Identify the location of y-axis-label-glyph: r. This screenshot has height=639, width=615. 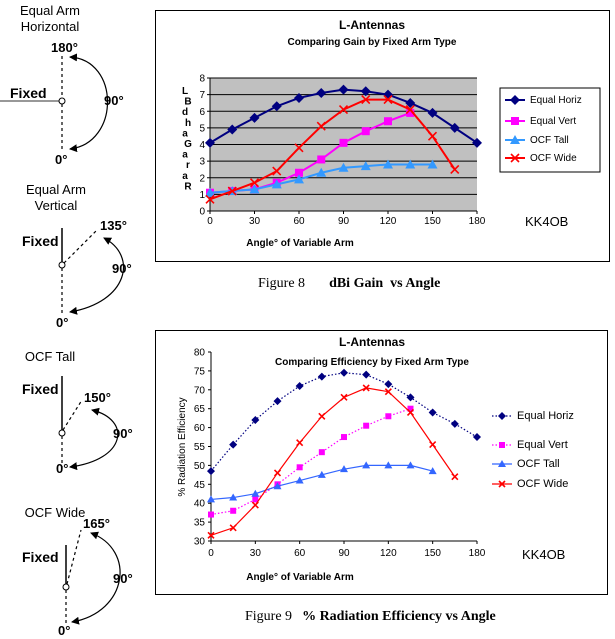
(188, 165).